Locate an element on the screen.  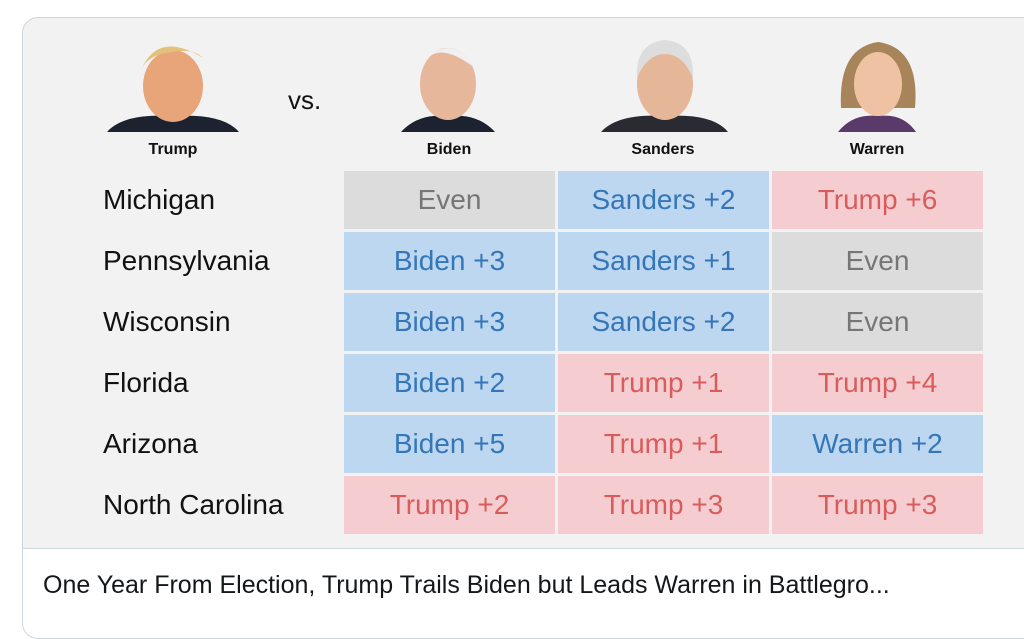
state-label: Florida is located at coordinates (146, 382).